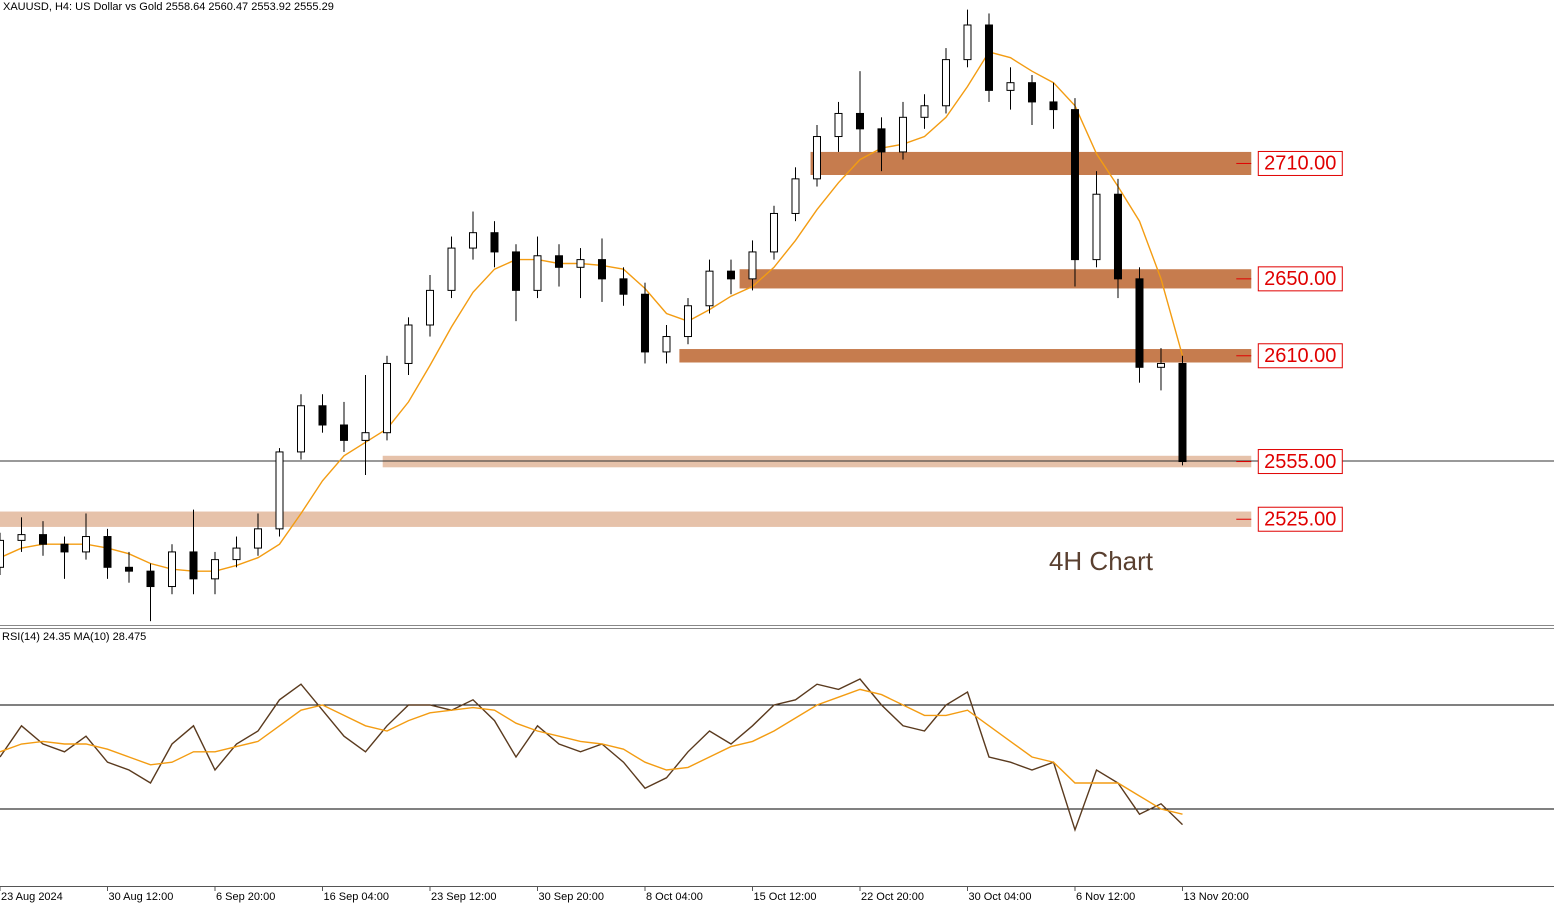 This screenshot has height=904, width=1554. What do you see at coordinates (784, 897) in the screenshot?
I see `x-tick-label: 15 Oct 12:00` at bounding box center [784, 897].